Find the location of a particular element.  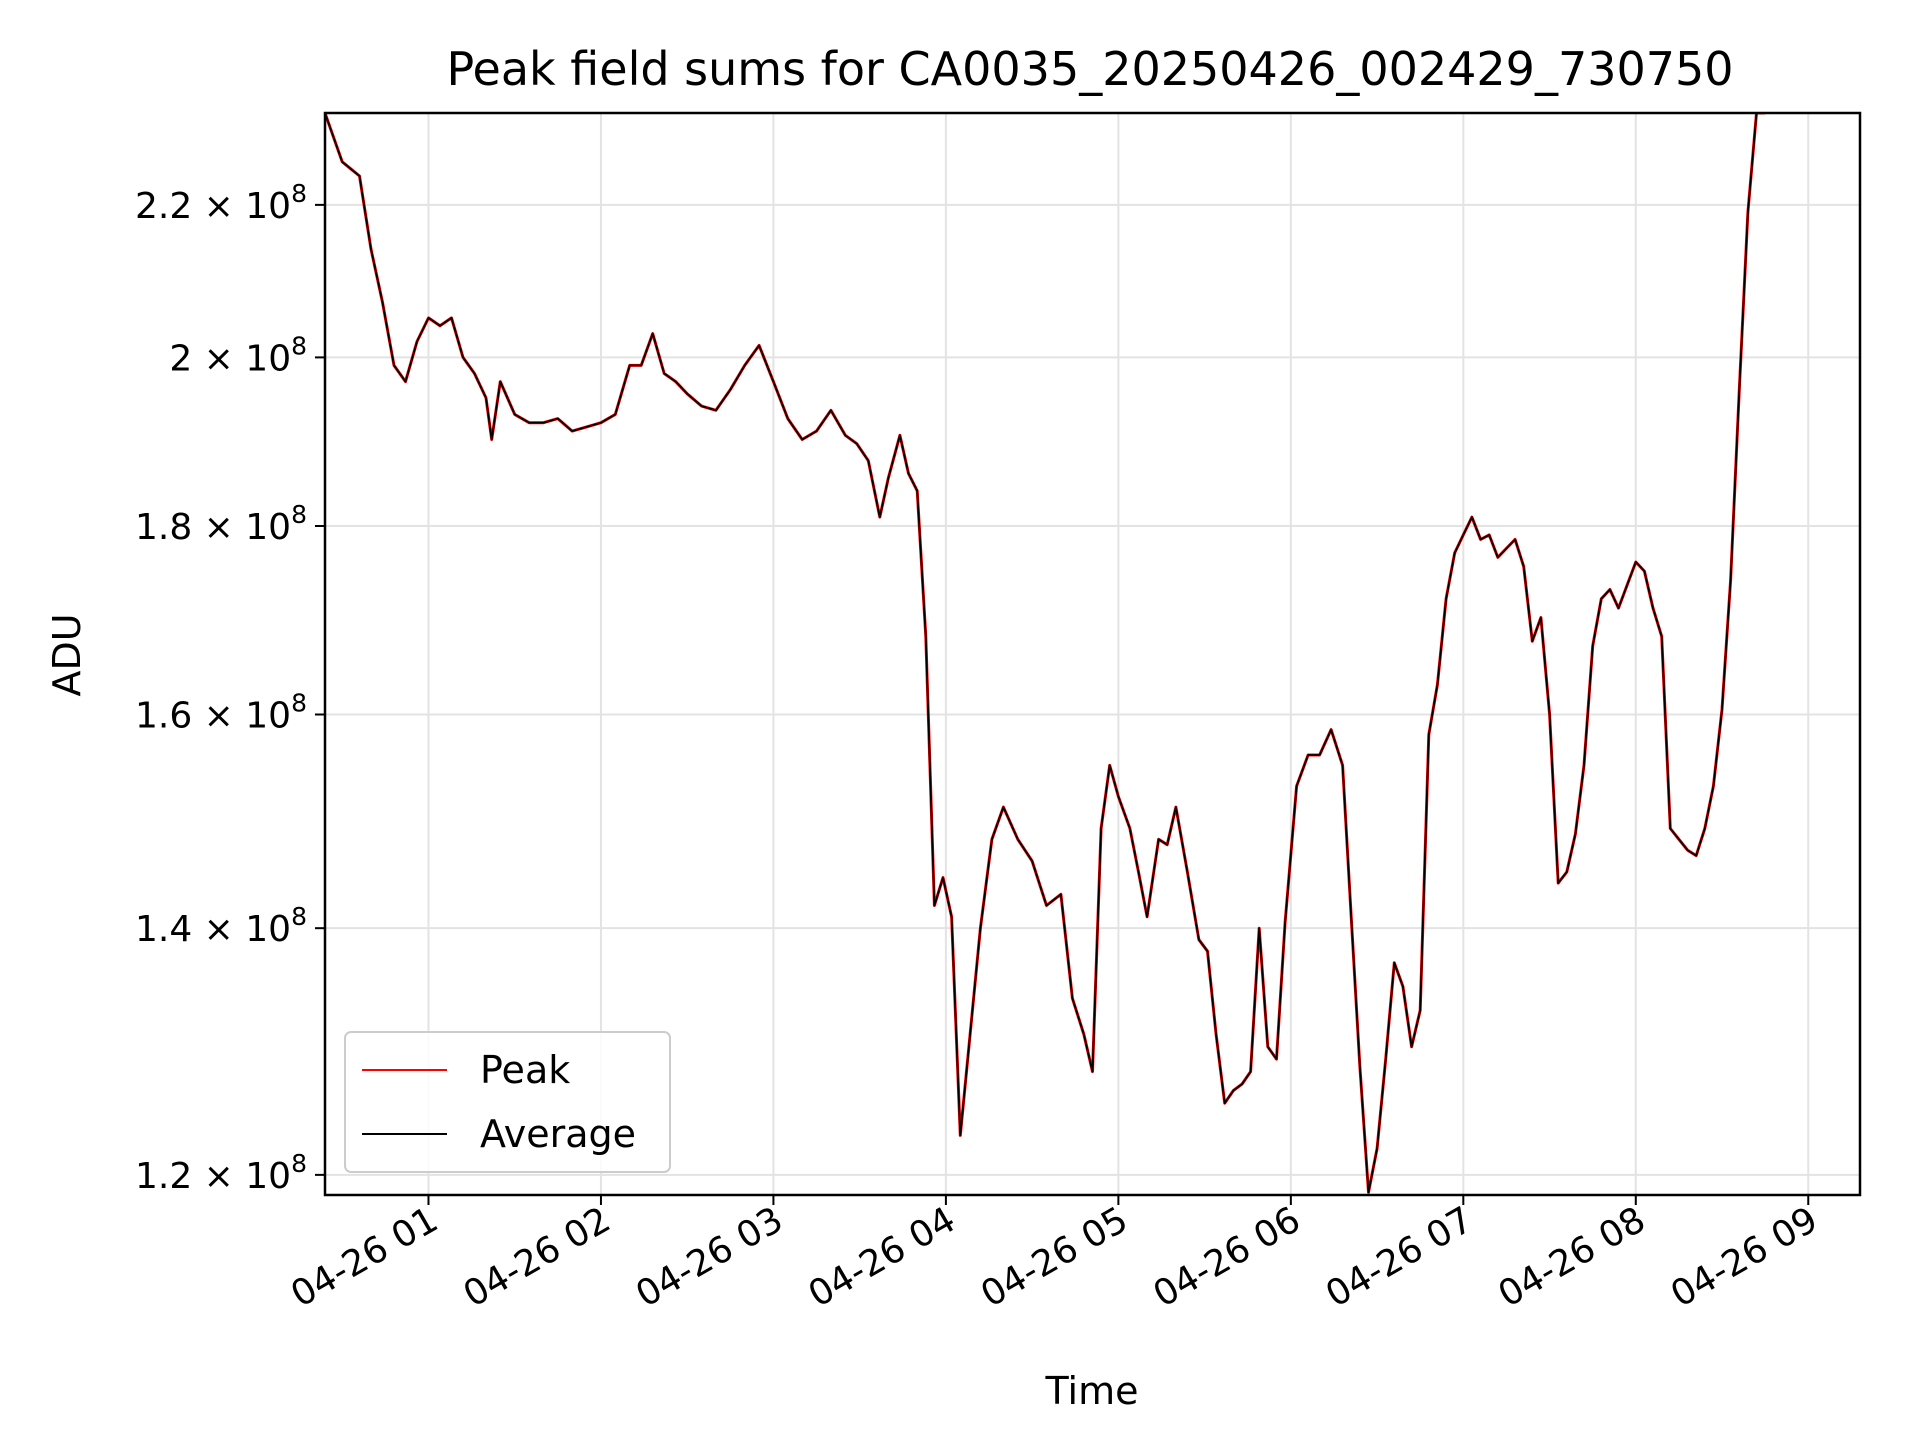

legend-label-average: Average is located at coordinates (558, 1134).